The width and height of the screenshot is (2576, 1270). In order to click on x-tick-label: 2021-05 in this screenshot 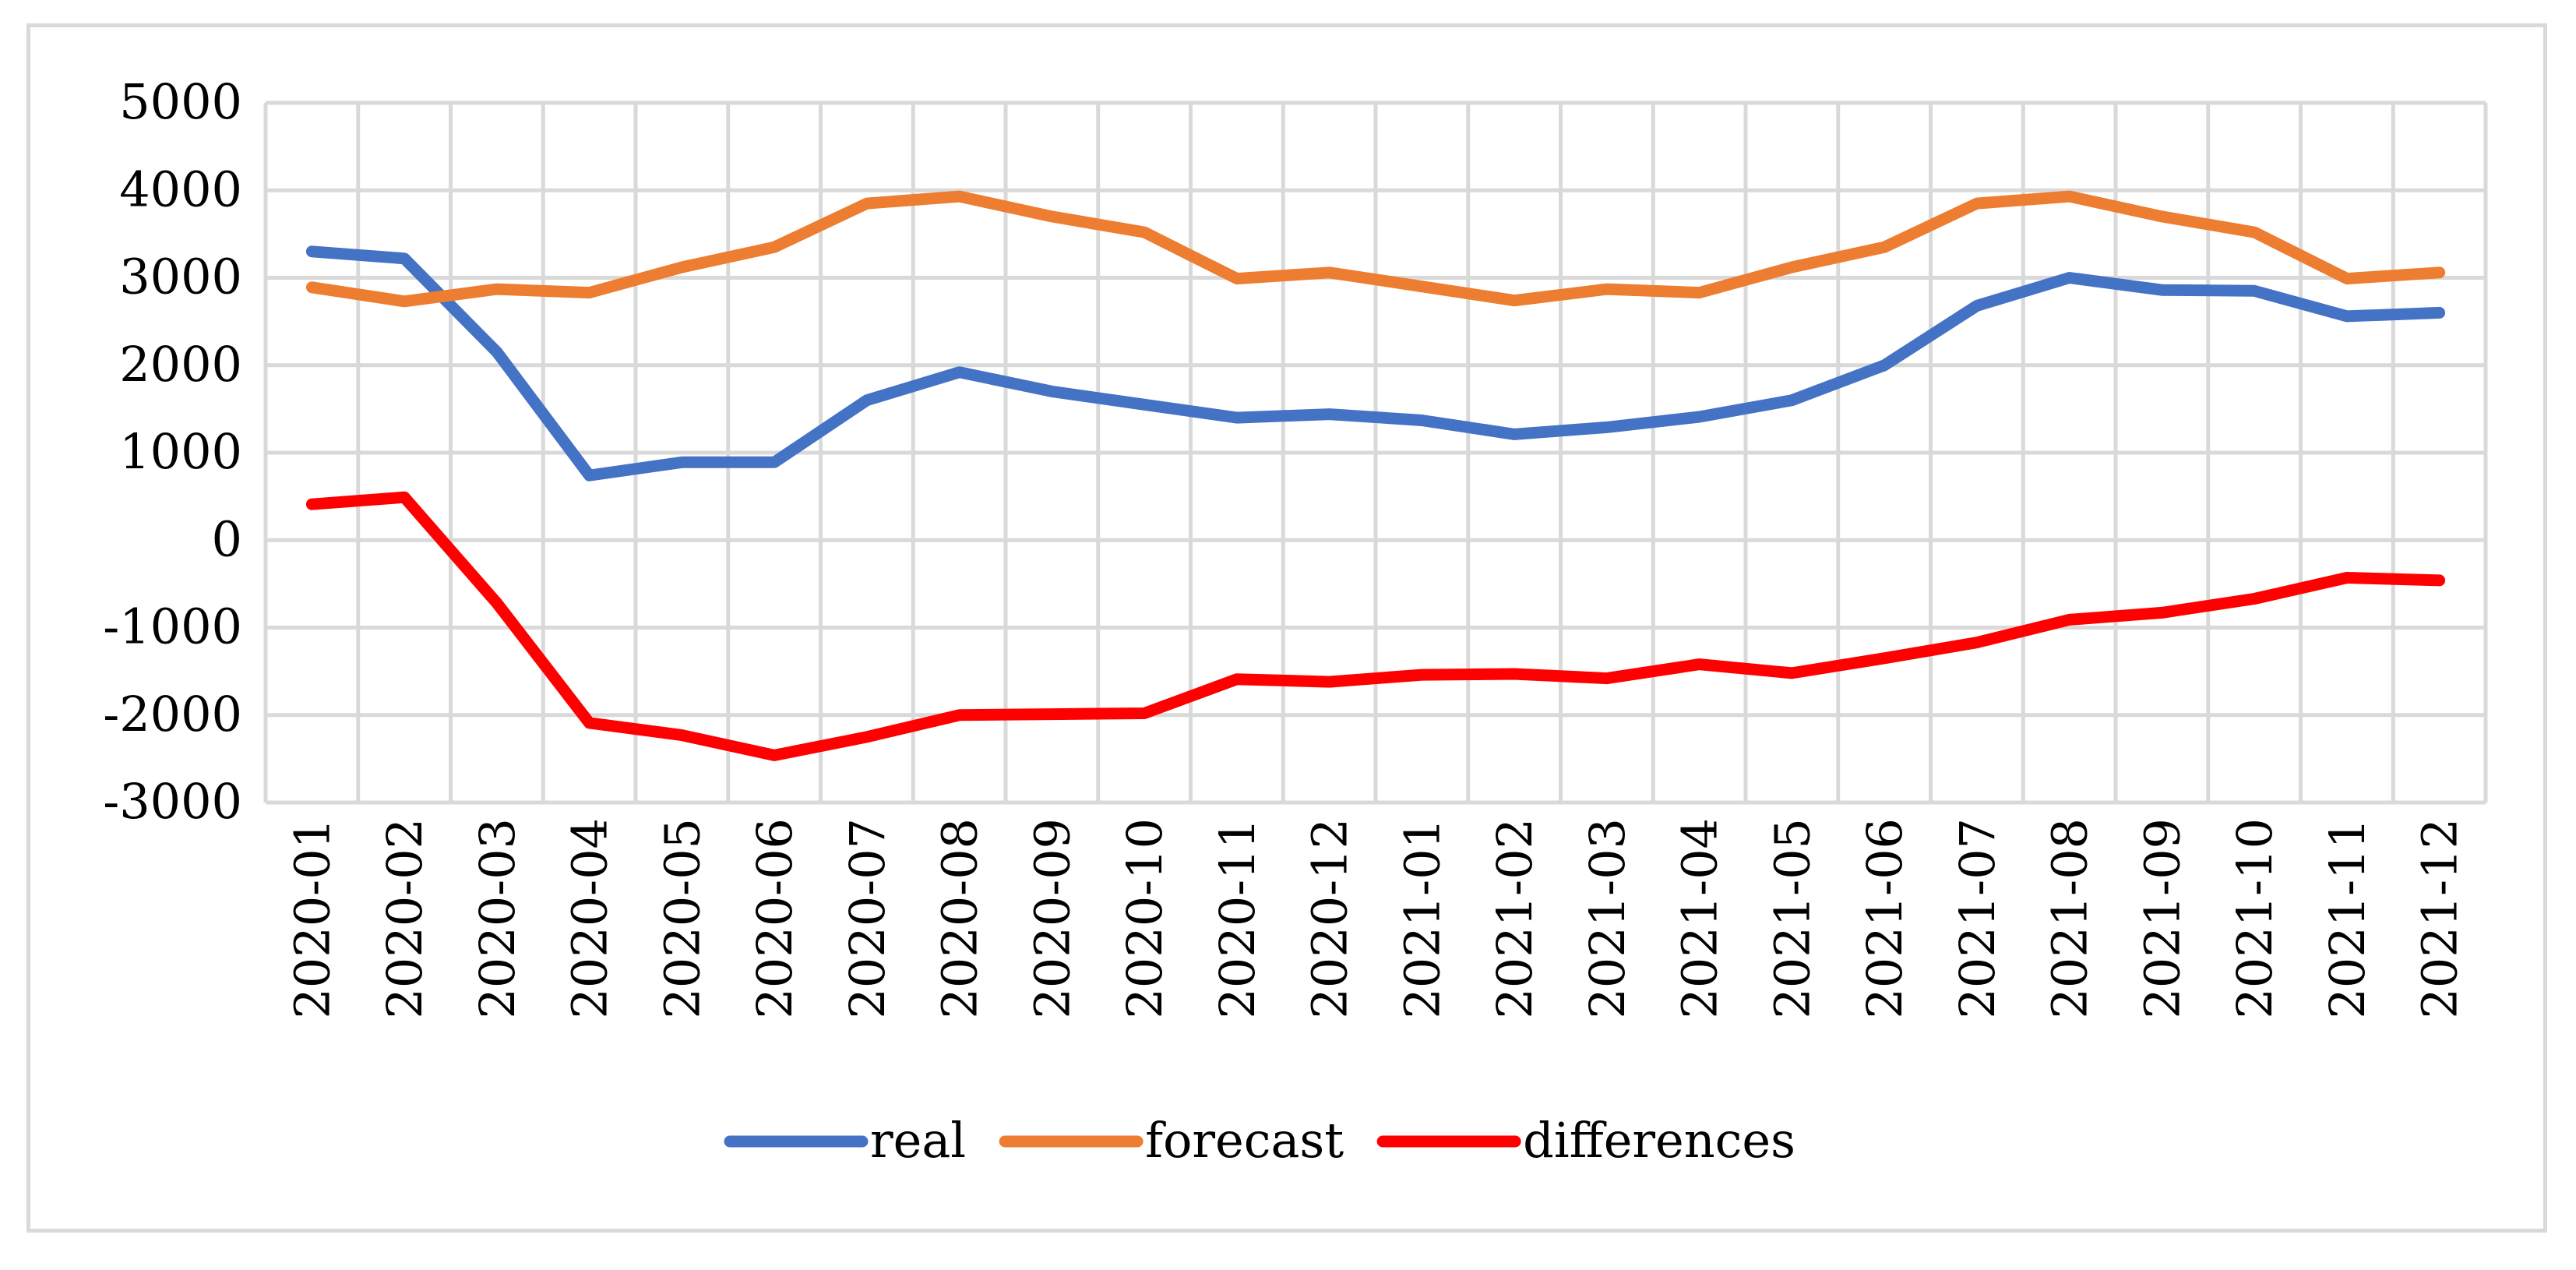, I will do `click(1792, 918)`.